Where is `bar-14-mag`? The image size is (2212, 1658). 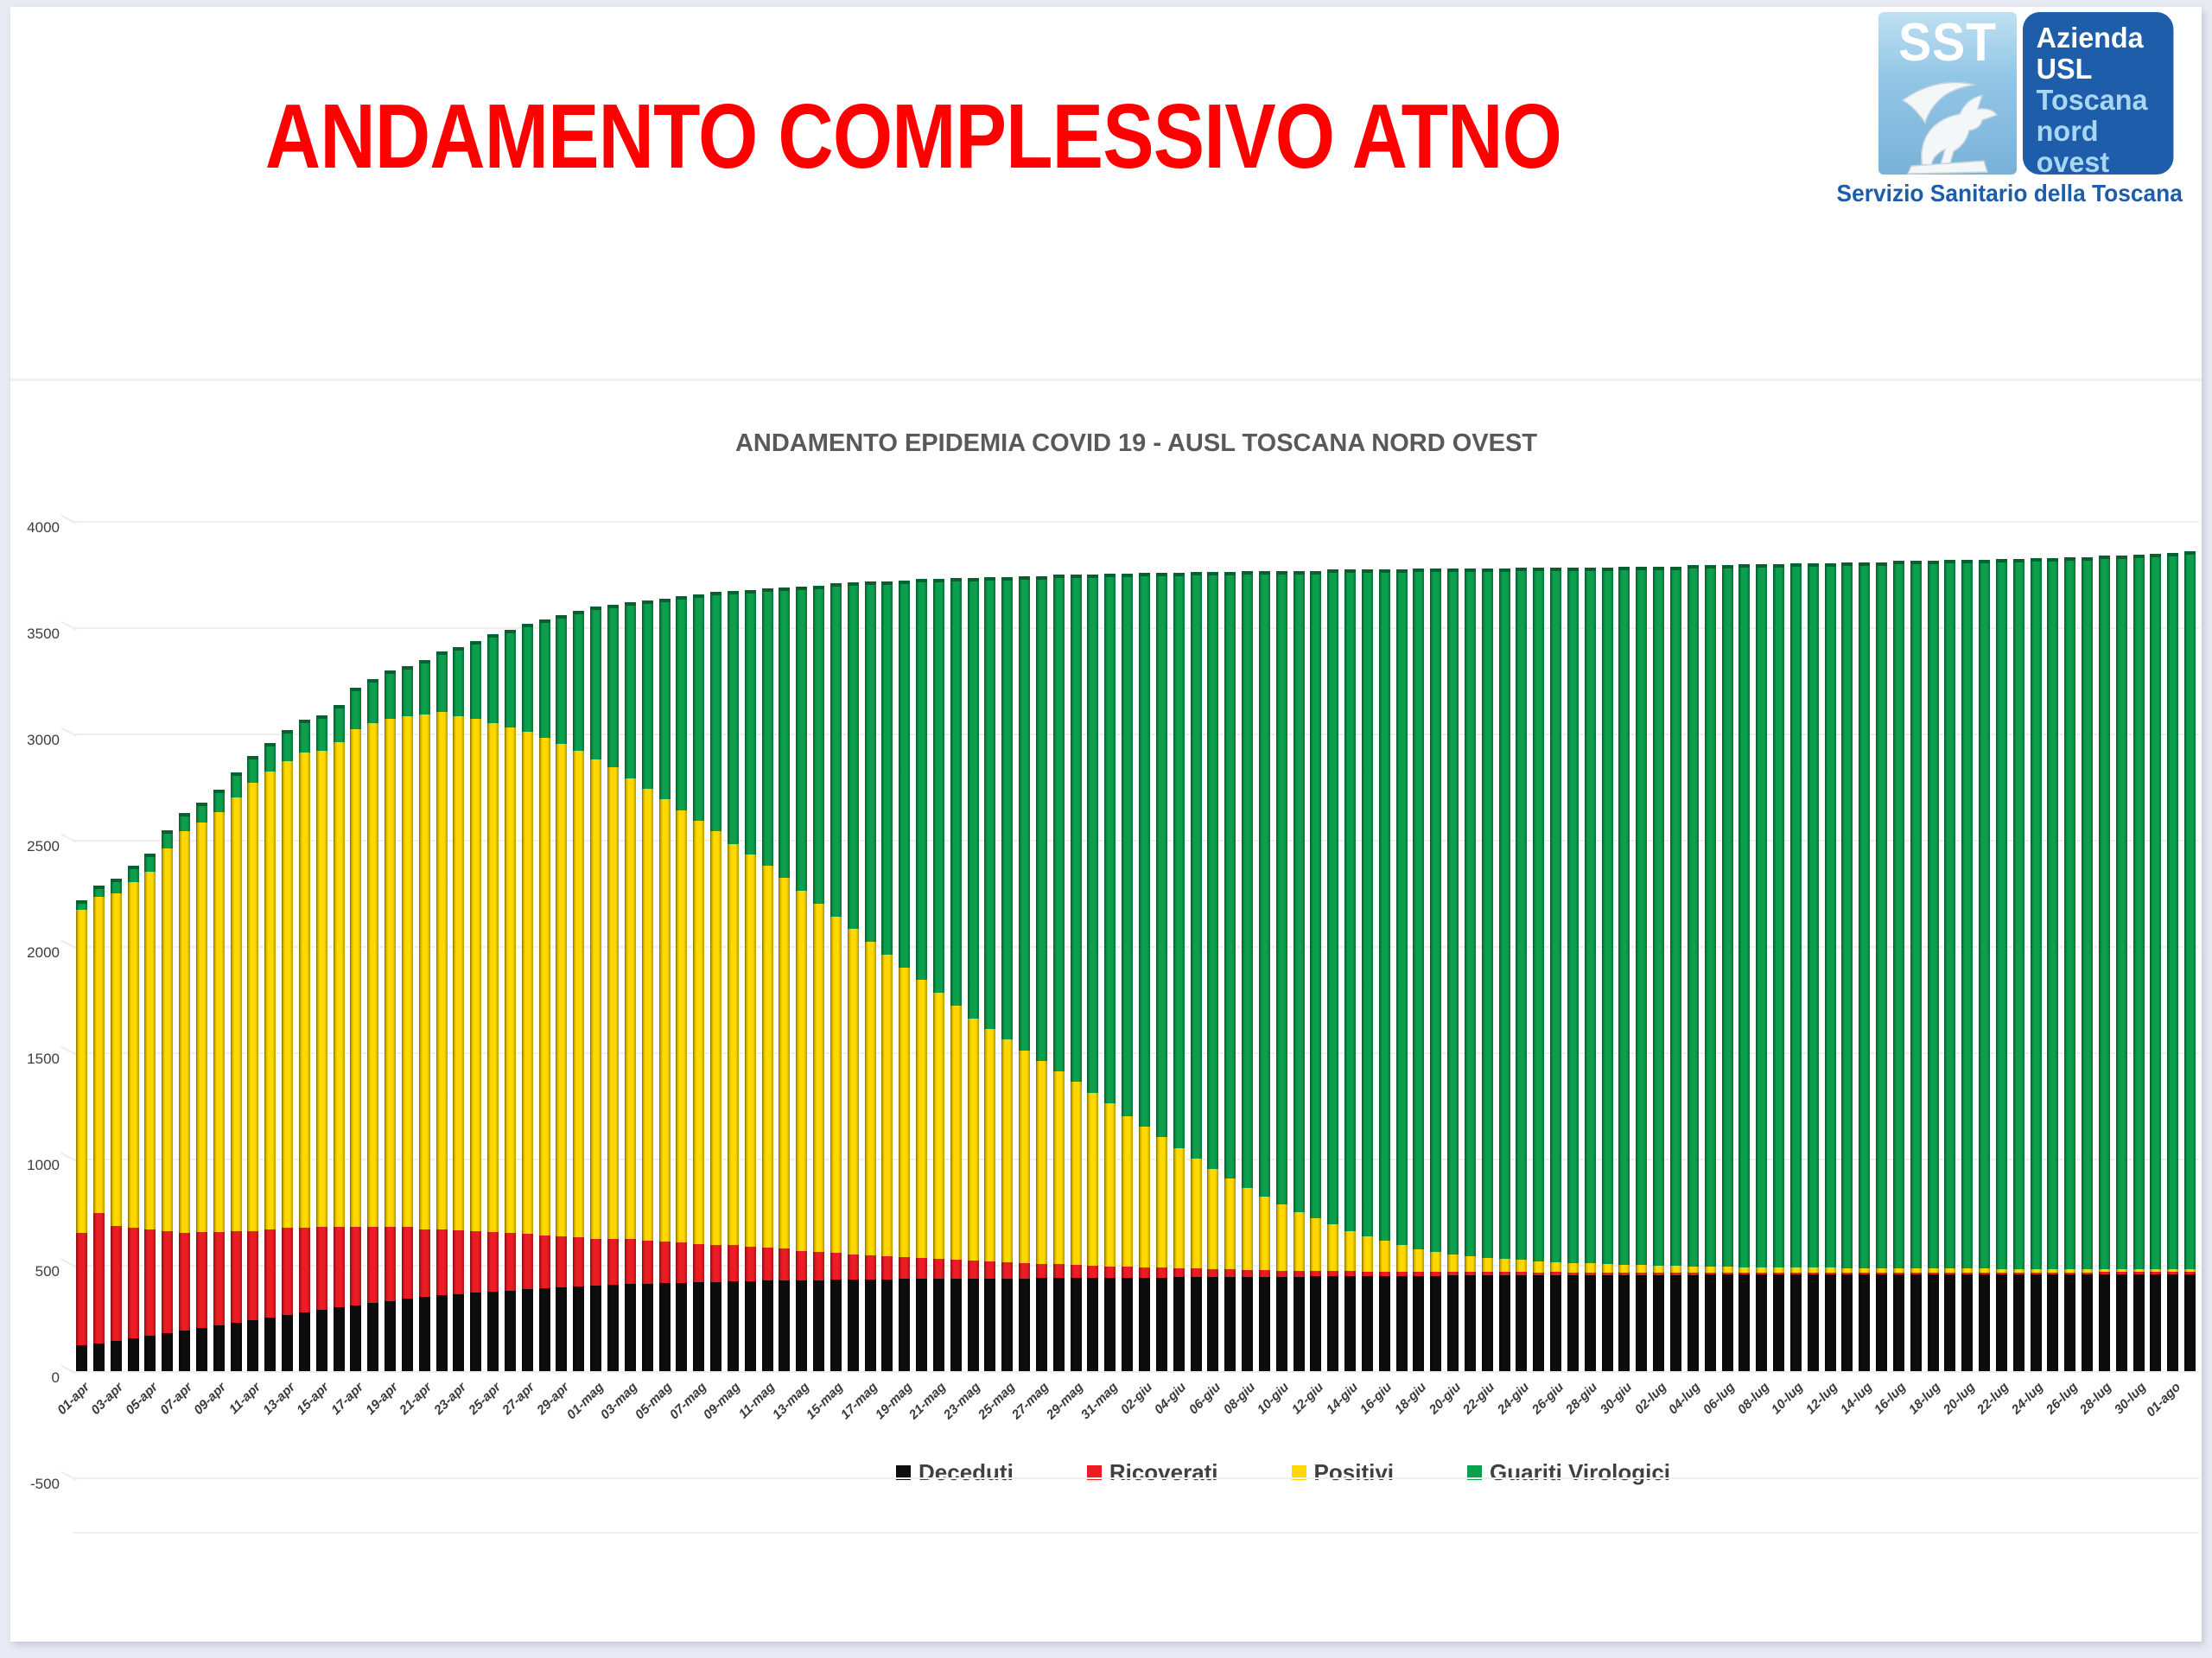 bar-14-mag is located at coordinates (819, 978).